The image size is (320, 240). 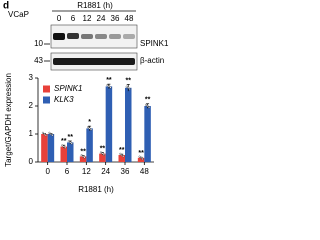 I want to click on bands, so click(x=94, y=49).